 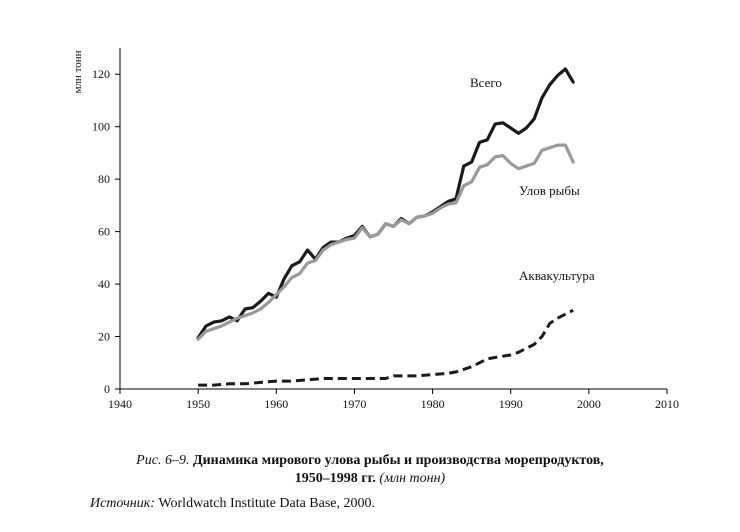 What do you see at coordinates (549, 190) in the screenshot?
I see `series-fish-catch-label: Улов рыбы` at bounding box center [549, 190].